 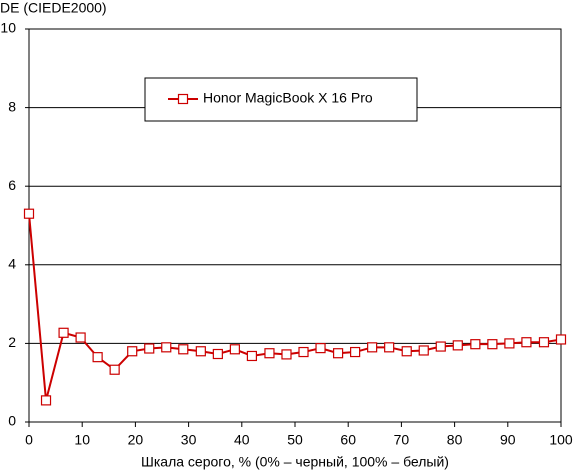 I want to click on x-tick-label: 10, so click(x=82, y=440).